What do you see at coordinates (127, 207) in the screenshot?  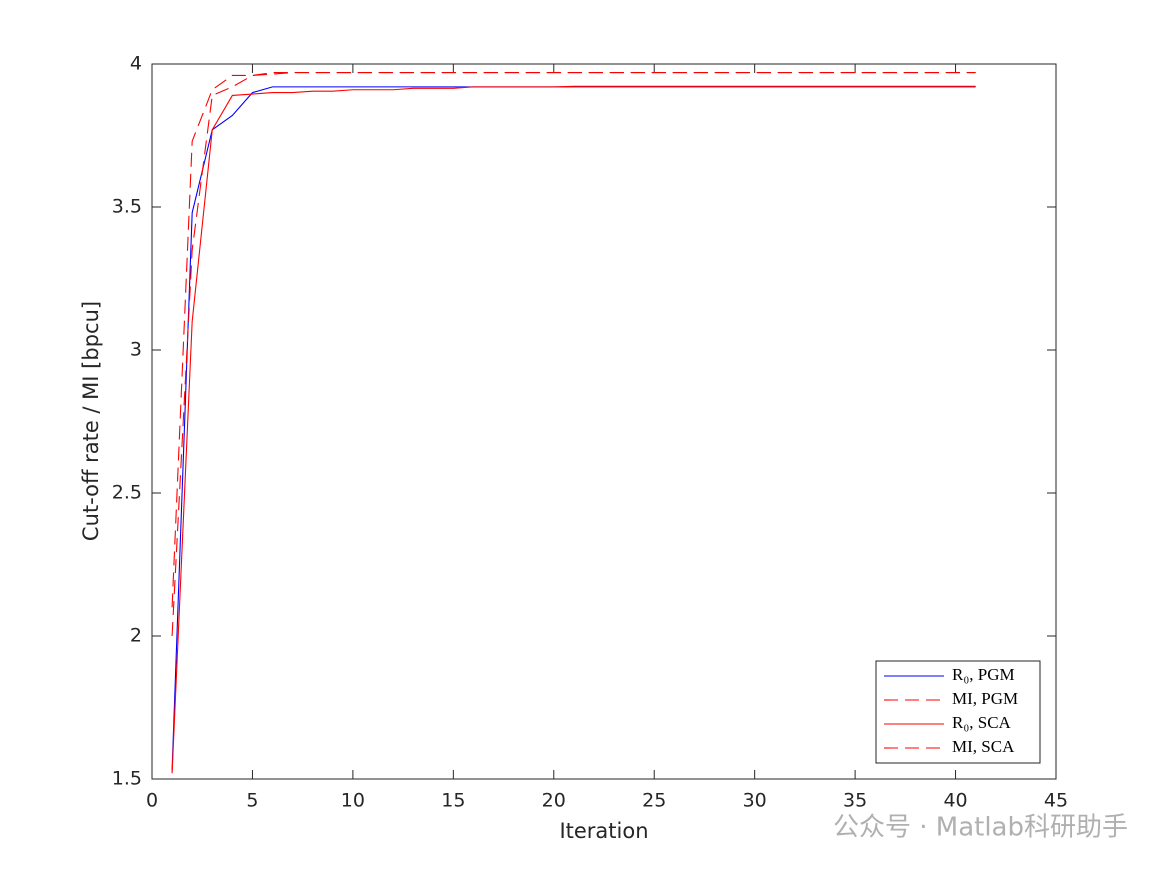 I see `y-tick-label: 3.5` at bounding box center [127, 207].